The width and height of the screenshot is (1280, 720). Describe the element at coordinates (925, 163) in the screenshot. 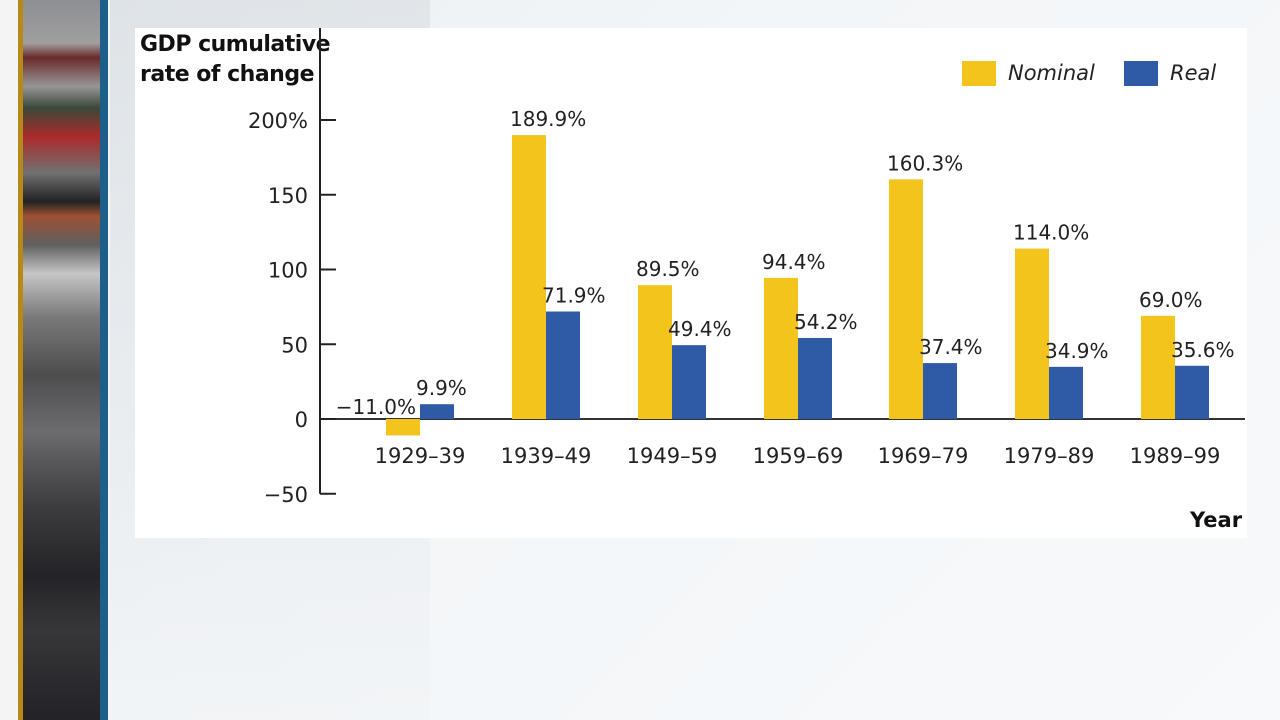

I see `bar-value-label: 160.3%` at that location.